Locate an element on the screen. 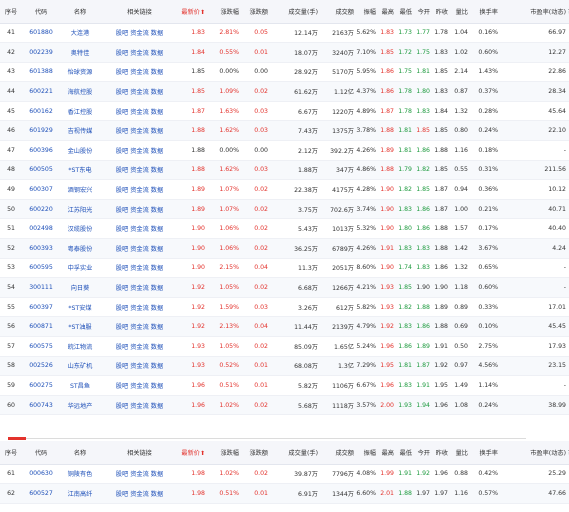 The image size is (569, 512). stock-code: 600743 is located at coordinates (41, 405).